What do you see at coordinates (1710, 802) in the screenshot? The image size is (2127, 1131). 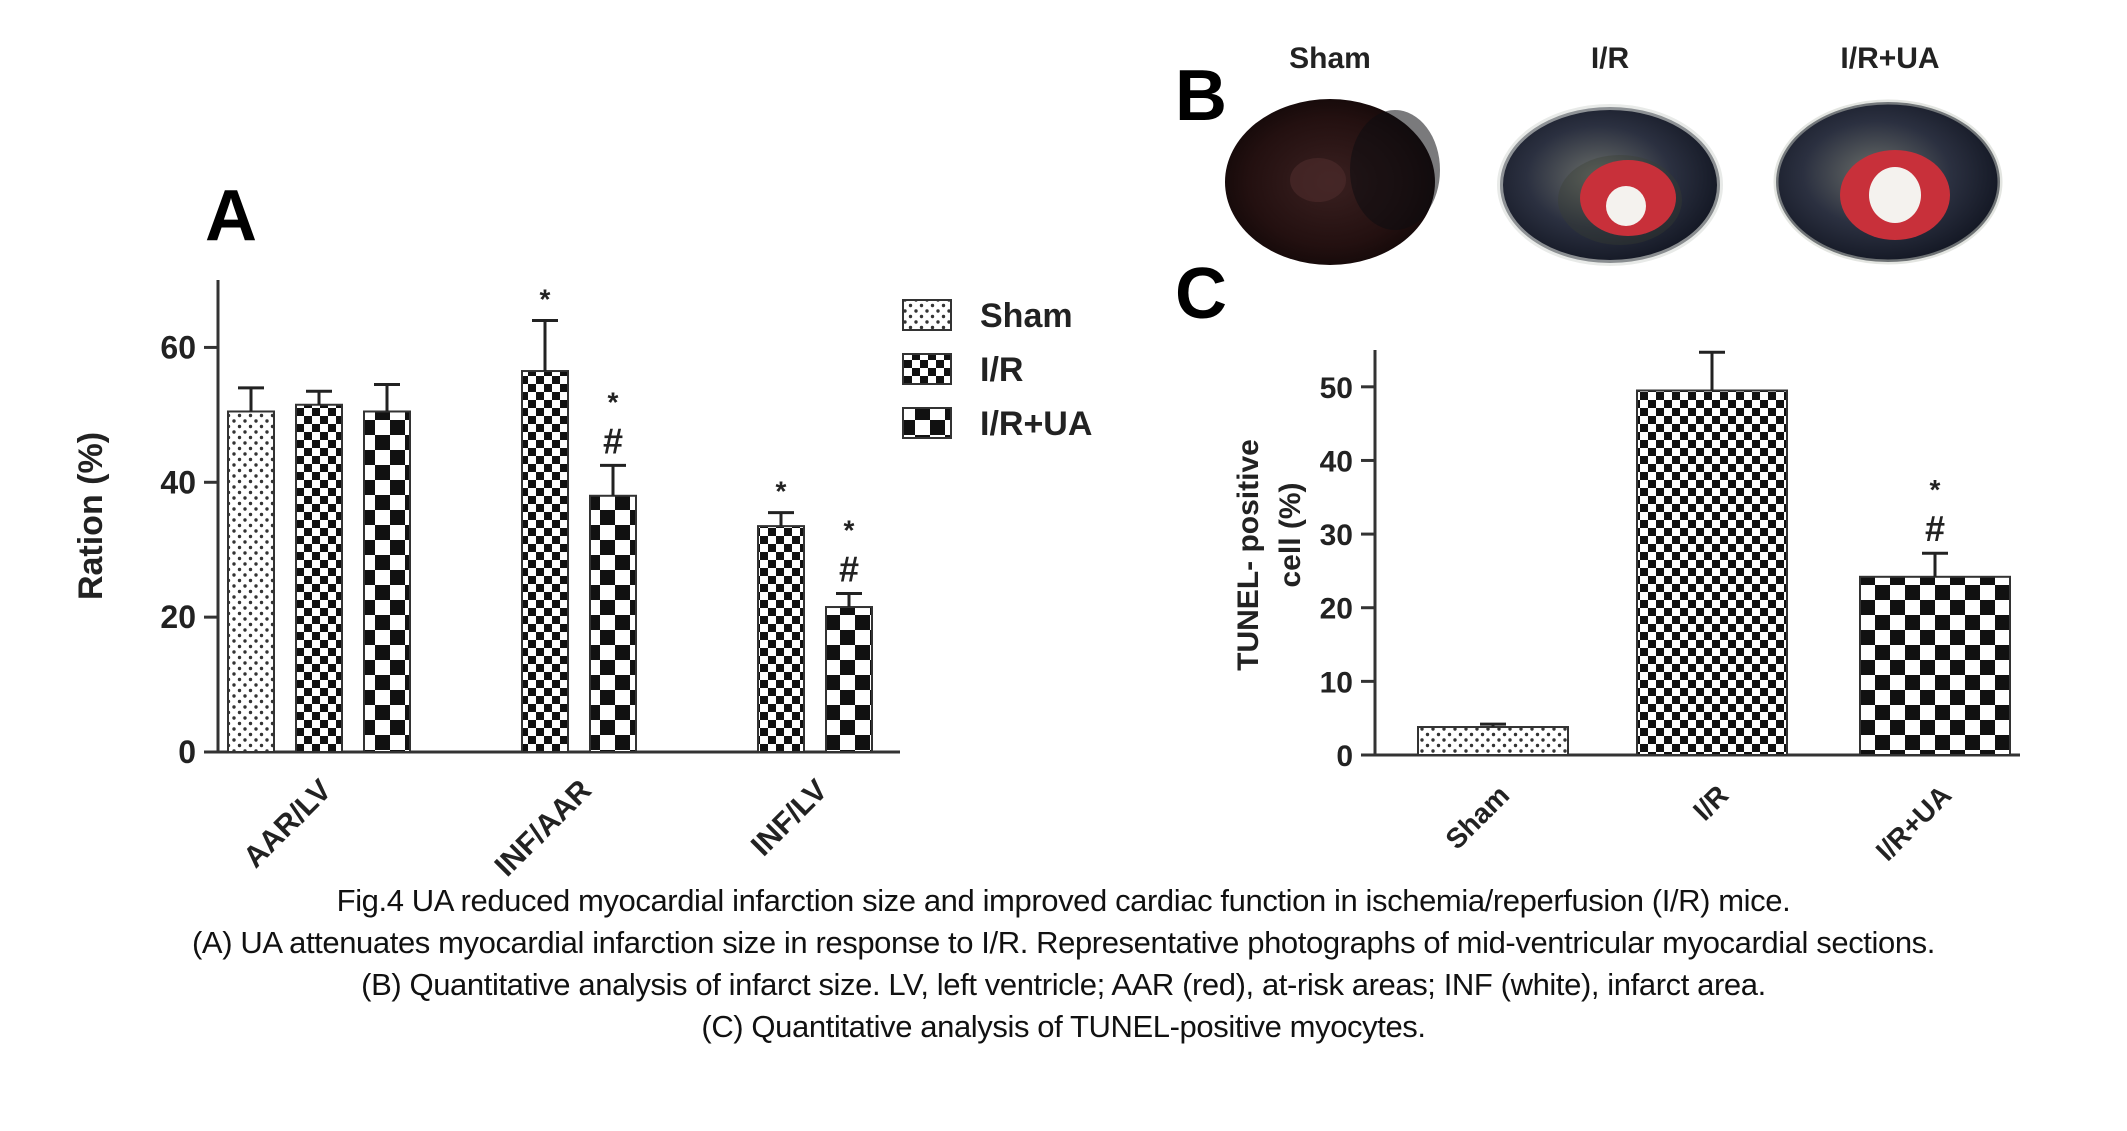 I see `chart-c-x-tick-label: I/R` at bounding box center [1710, 802].